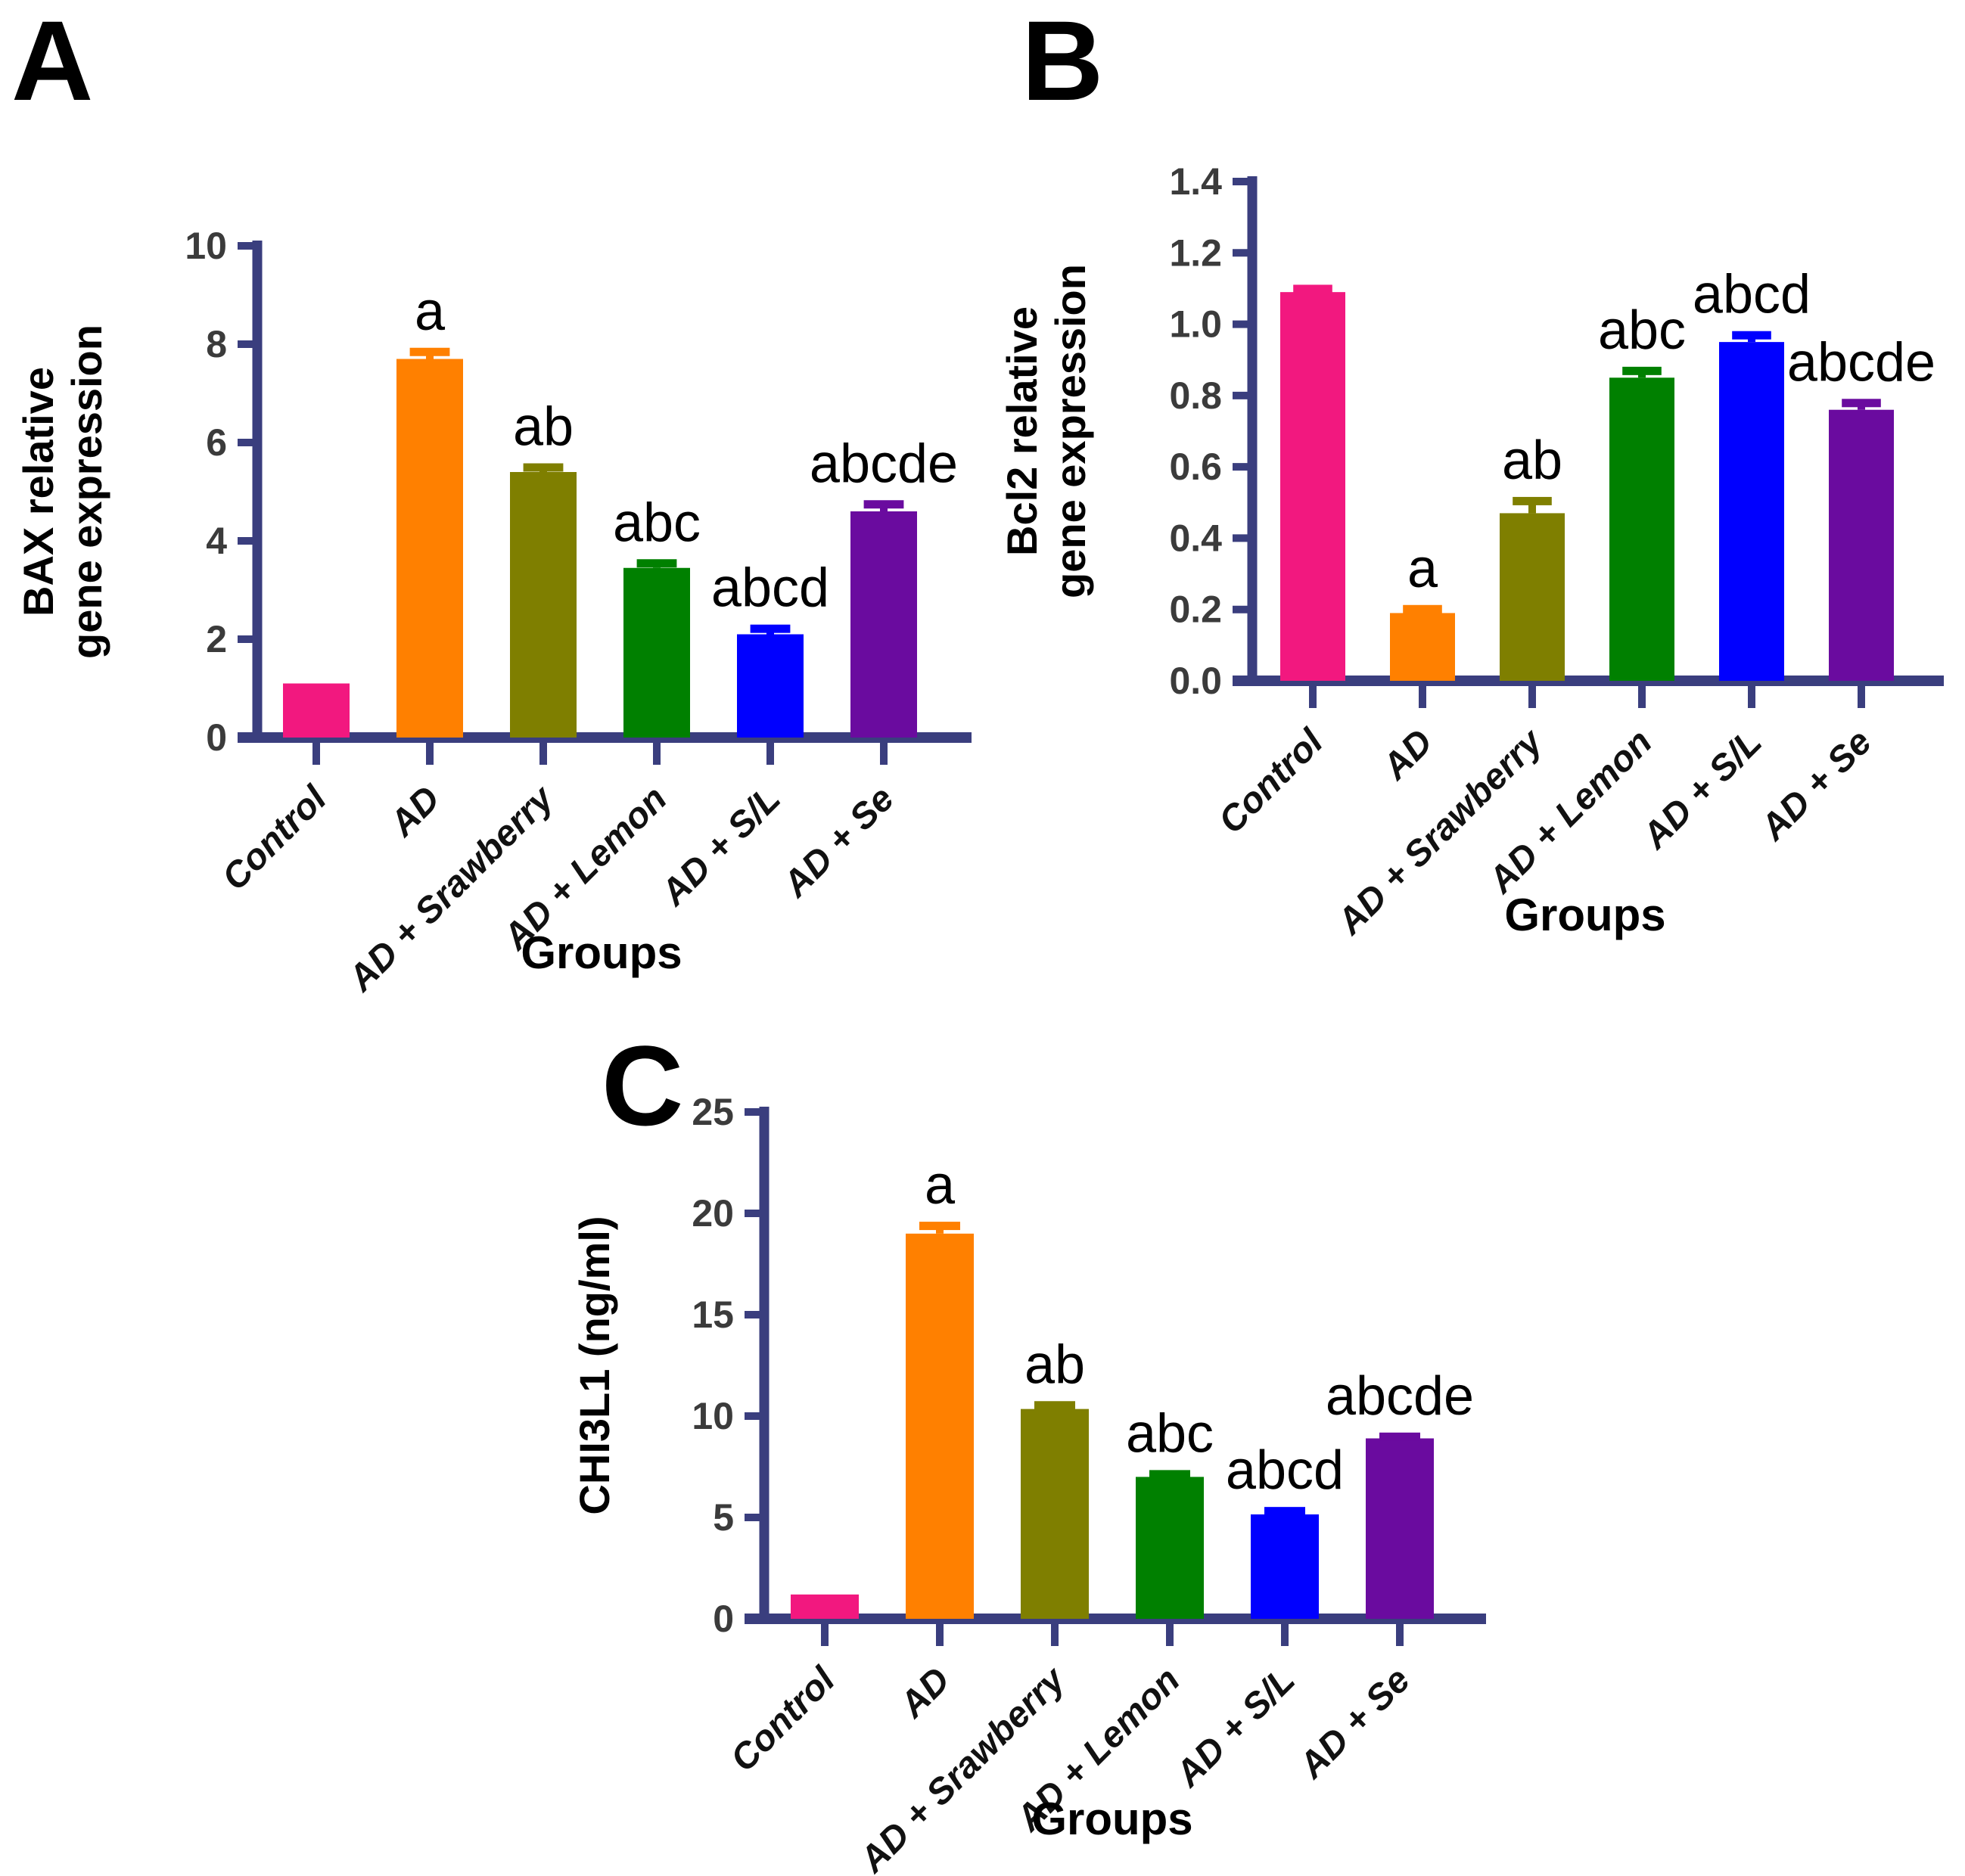 The image size is (1965, 1876). Describe the element at coordinates (1195, 395) in the screenshot. I see `y-tick-label: 0.8` at that location.